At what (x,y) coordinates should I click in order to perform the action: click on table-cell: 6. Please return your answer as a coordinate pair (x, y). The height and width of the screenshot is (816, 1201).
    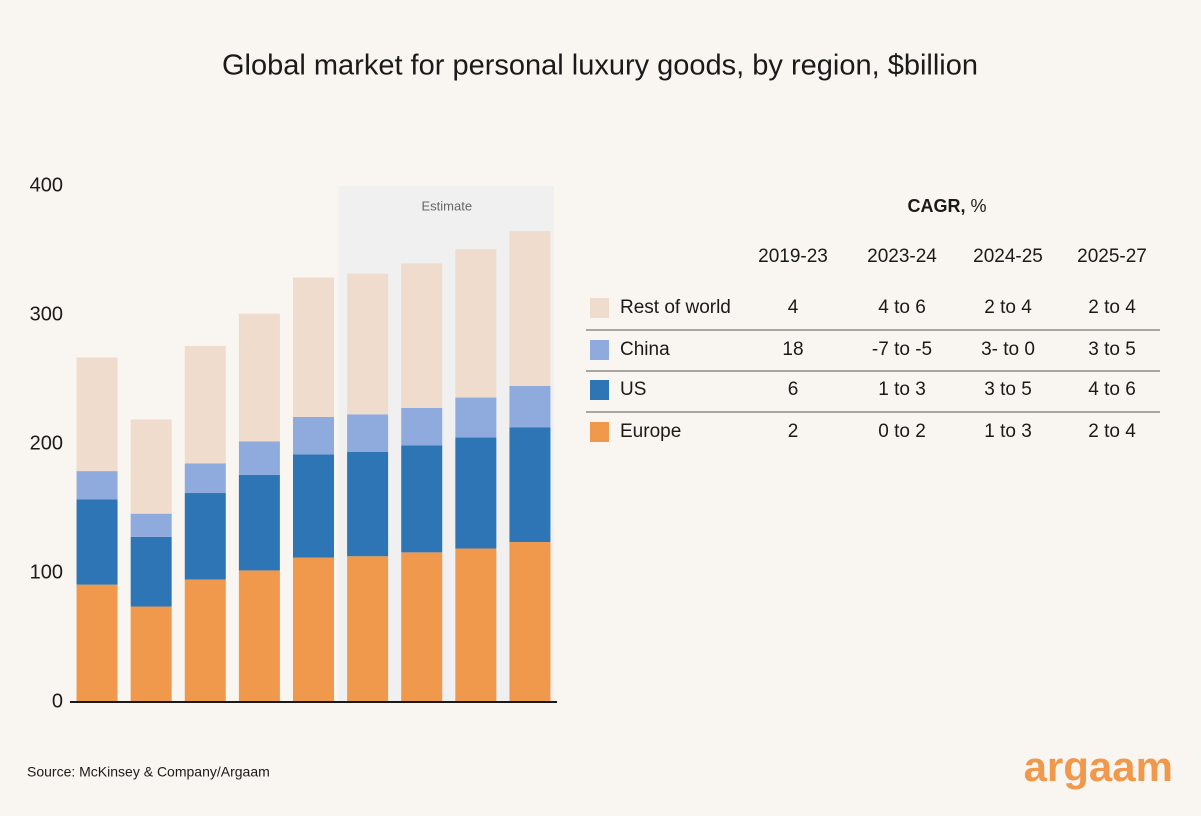
    Looking at the image, I should click on (793, 389).